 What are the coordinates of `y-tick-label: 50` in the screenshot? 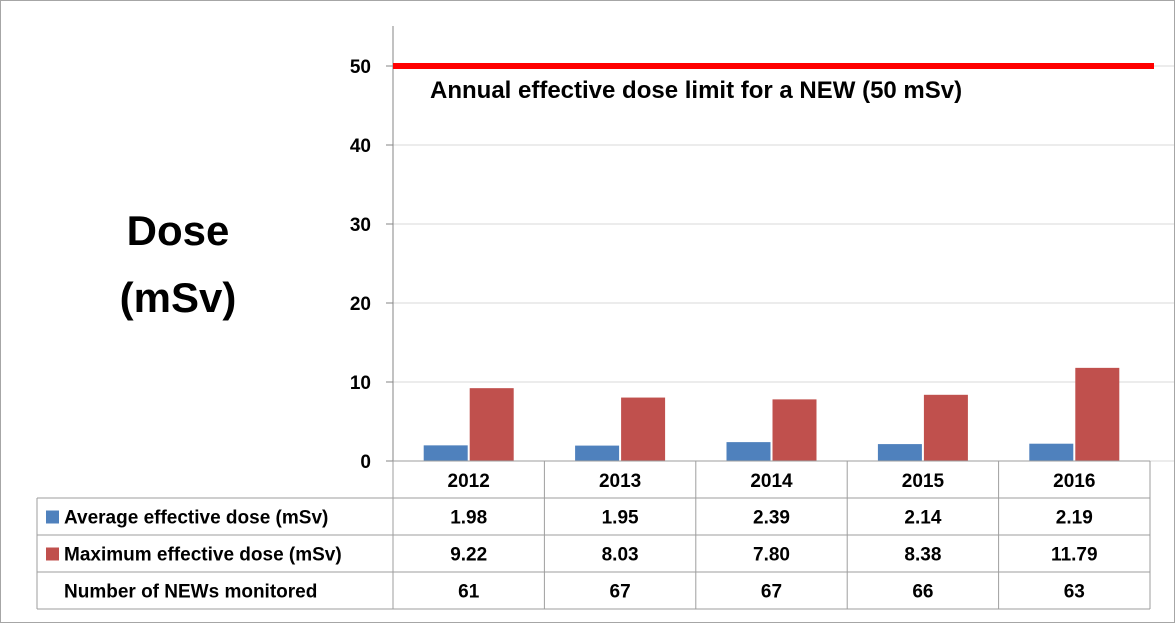 It's located at (360, 67).